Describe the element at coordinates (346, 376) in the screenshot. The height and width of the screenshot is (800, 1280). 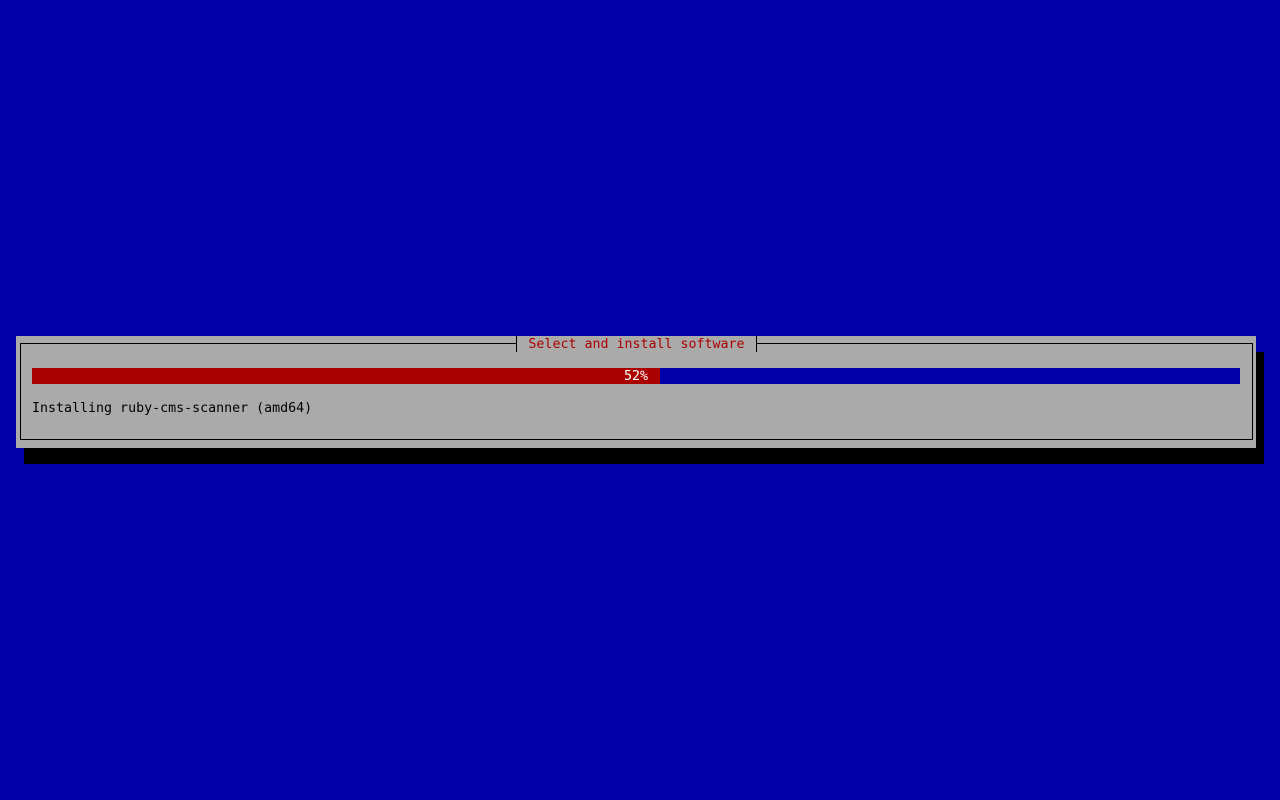
I see `progress-fill` at that location.